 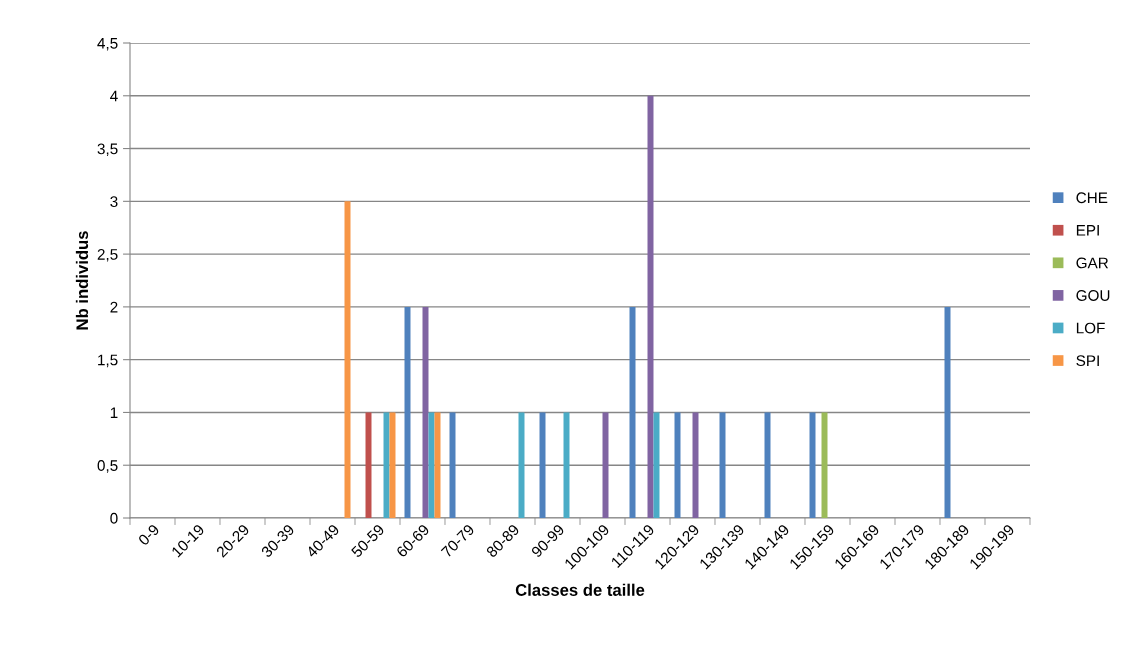 What do you see at coordinates (1092, 263) in the screenshot?
I see `legend-label: GAR` at bounding box center [1092, 263].